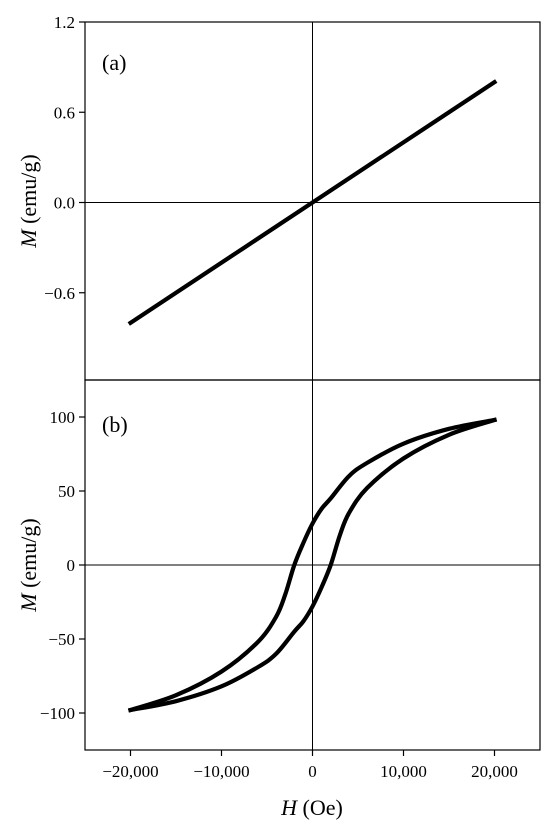 The width and height of the screenshot is (550, 833). Describe the element at coordinates (221, 771) in the screenshot. I see `panel-b-x-tick-label: −10,000` at that location.